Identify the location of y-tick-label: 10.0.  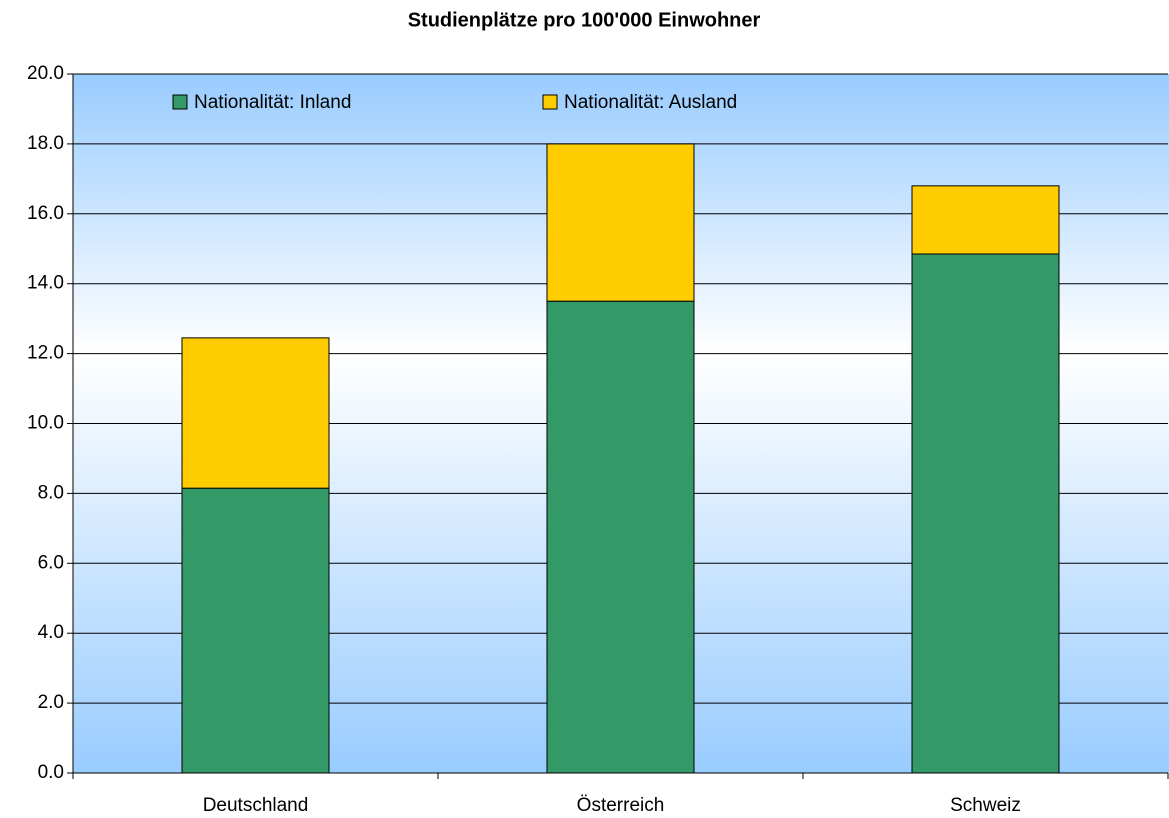
(45, 423).